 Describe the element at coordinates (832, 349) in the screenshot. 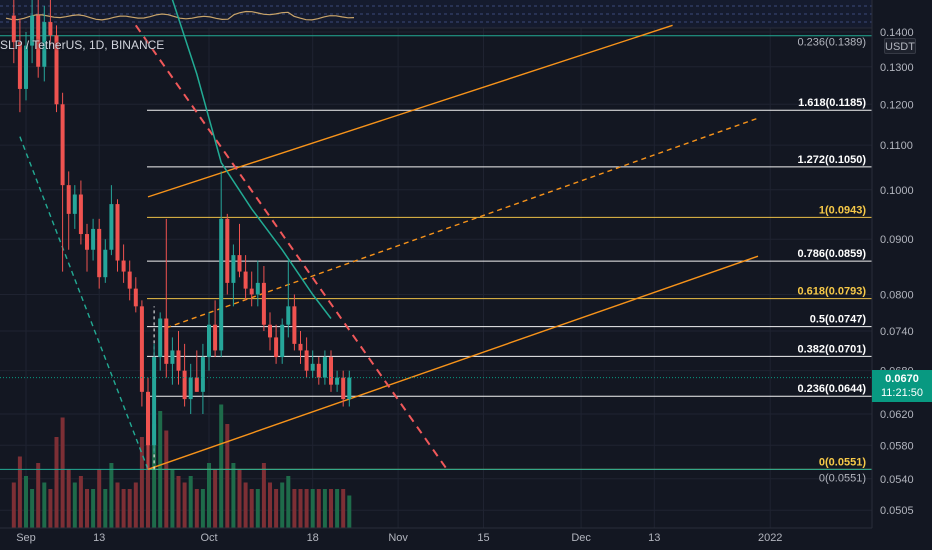

I see `fib-level-label: 0.382(0.0701)` at that location.